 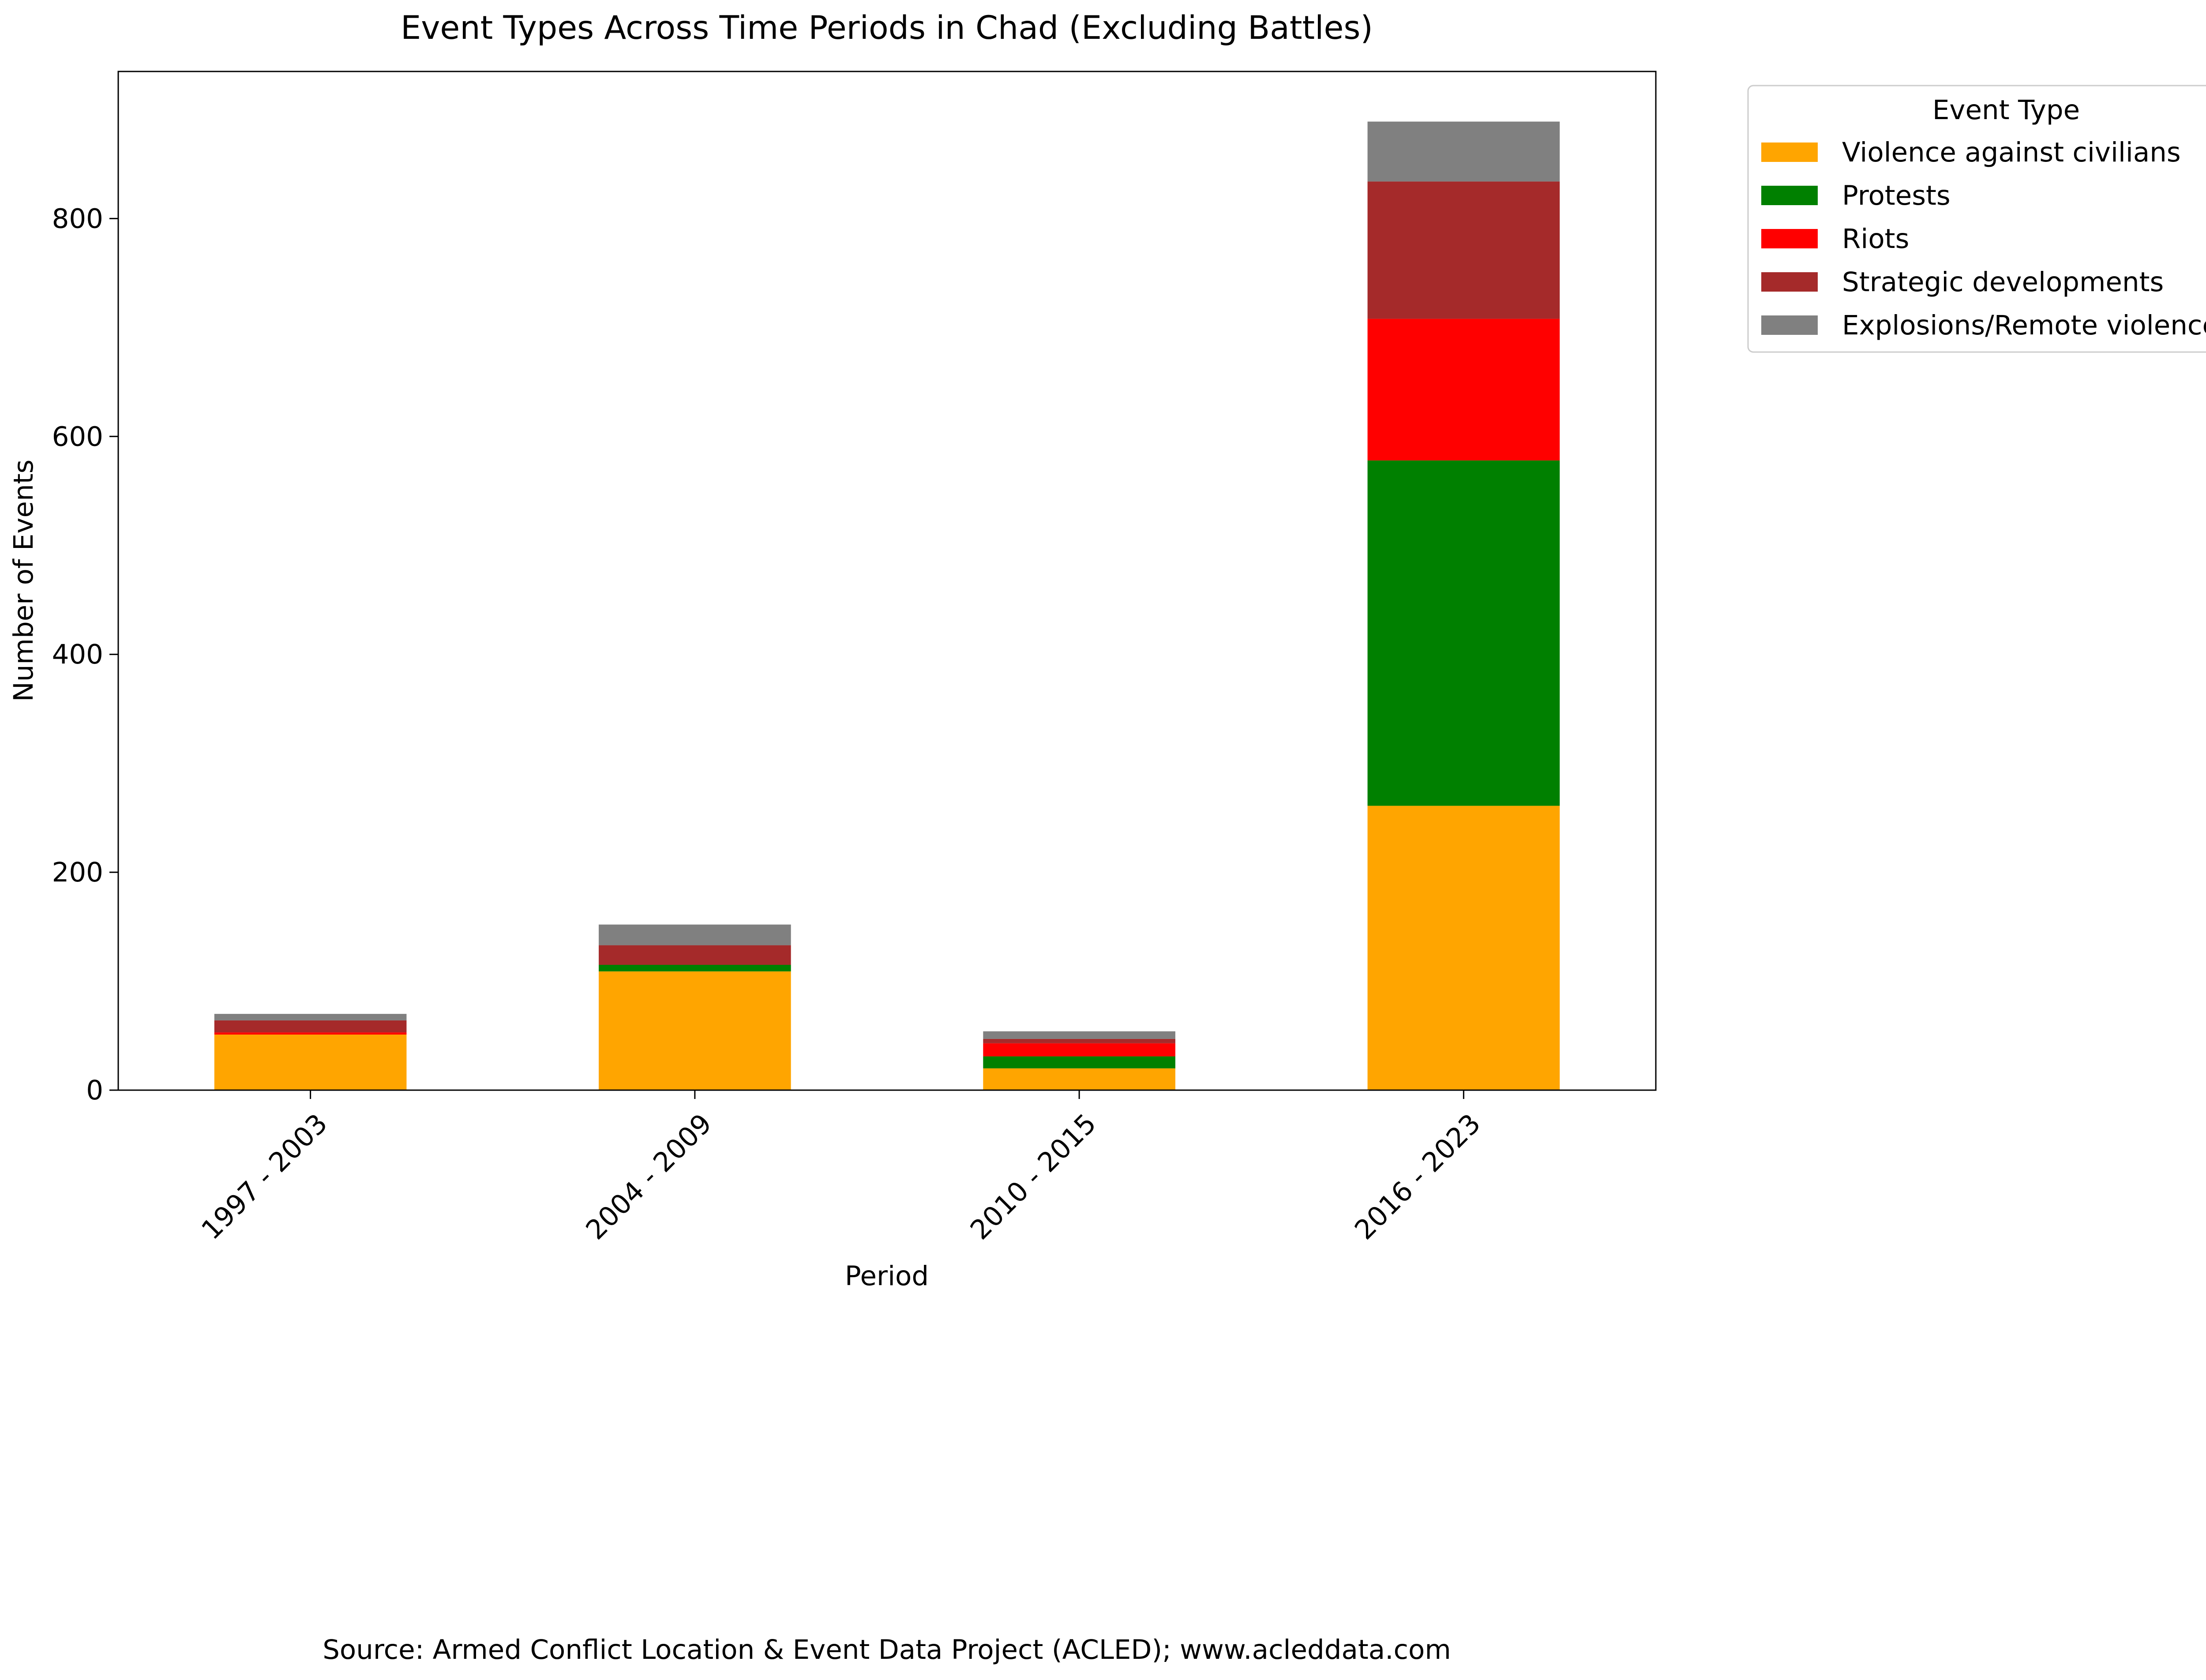 What do you see at coordinates (1418, 1177) in the screenshot?
I see `x-tick-label: 2016 - 2023` at bounding box center [1418, 1177].